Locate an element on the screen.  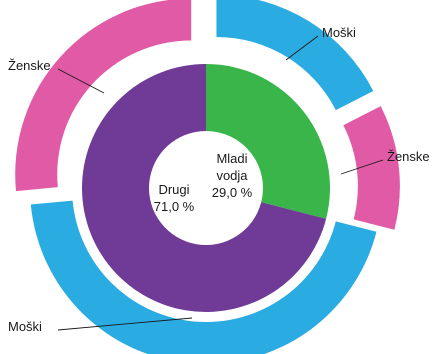
outer-label-mladi-vodja-zenske: Ženske is located at coordinates (408, 156).